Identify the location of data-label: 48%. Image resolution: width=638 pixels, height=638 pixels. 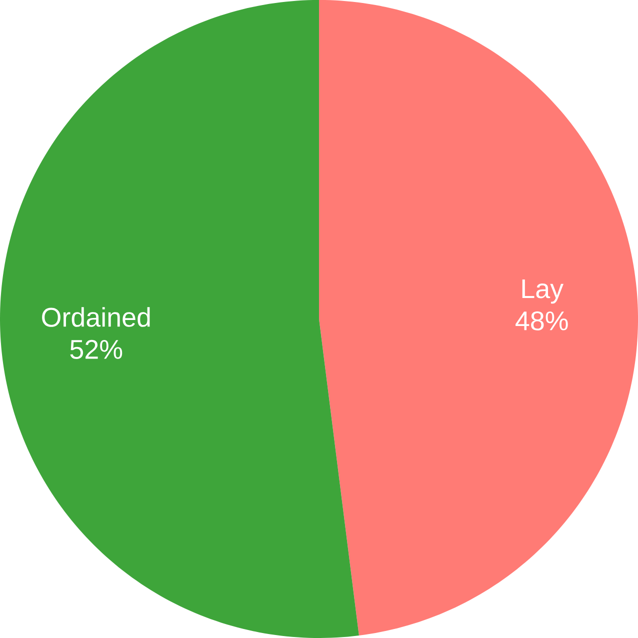
(542, 320).